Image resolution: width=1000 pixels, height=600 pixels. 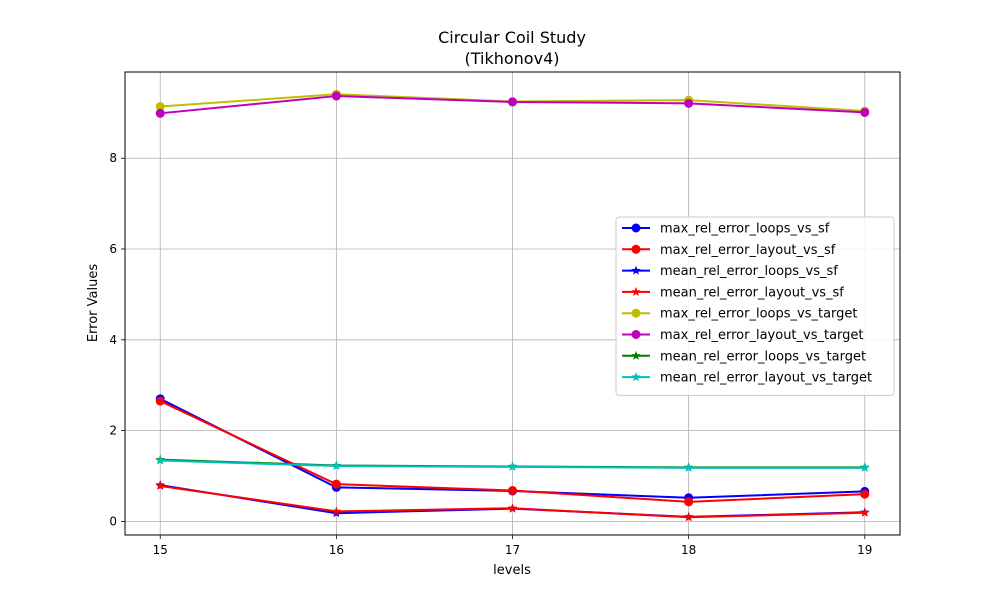 I want to click on legend-label: max_rel_error_loops_vs_sf, so click(x=745, y=229).